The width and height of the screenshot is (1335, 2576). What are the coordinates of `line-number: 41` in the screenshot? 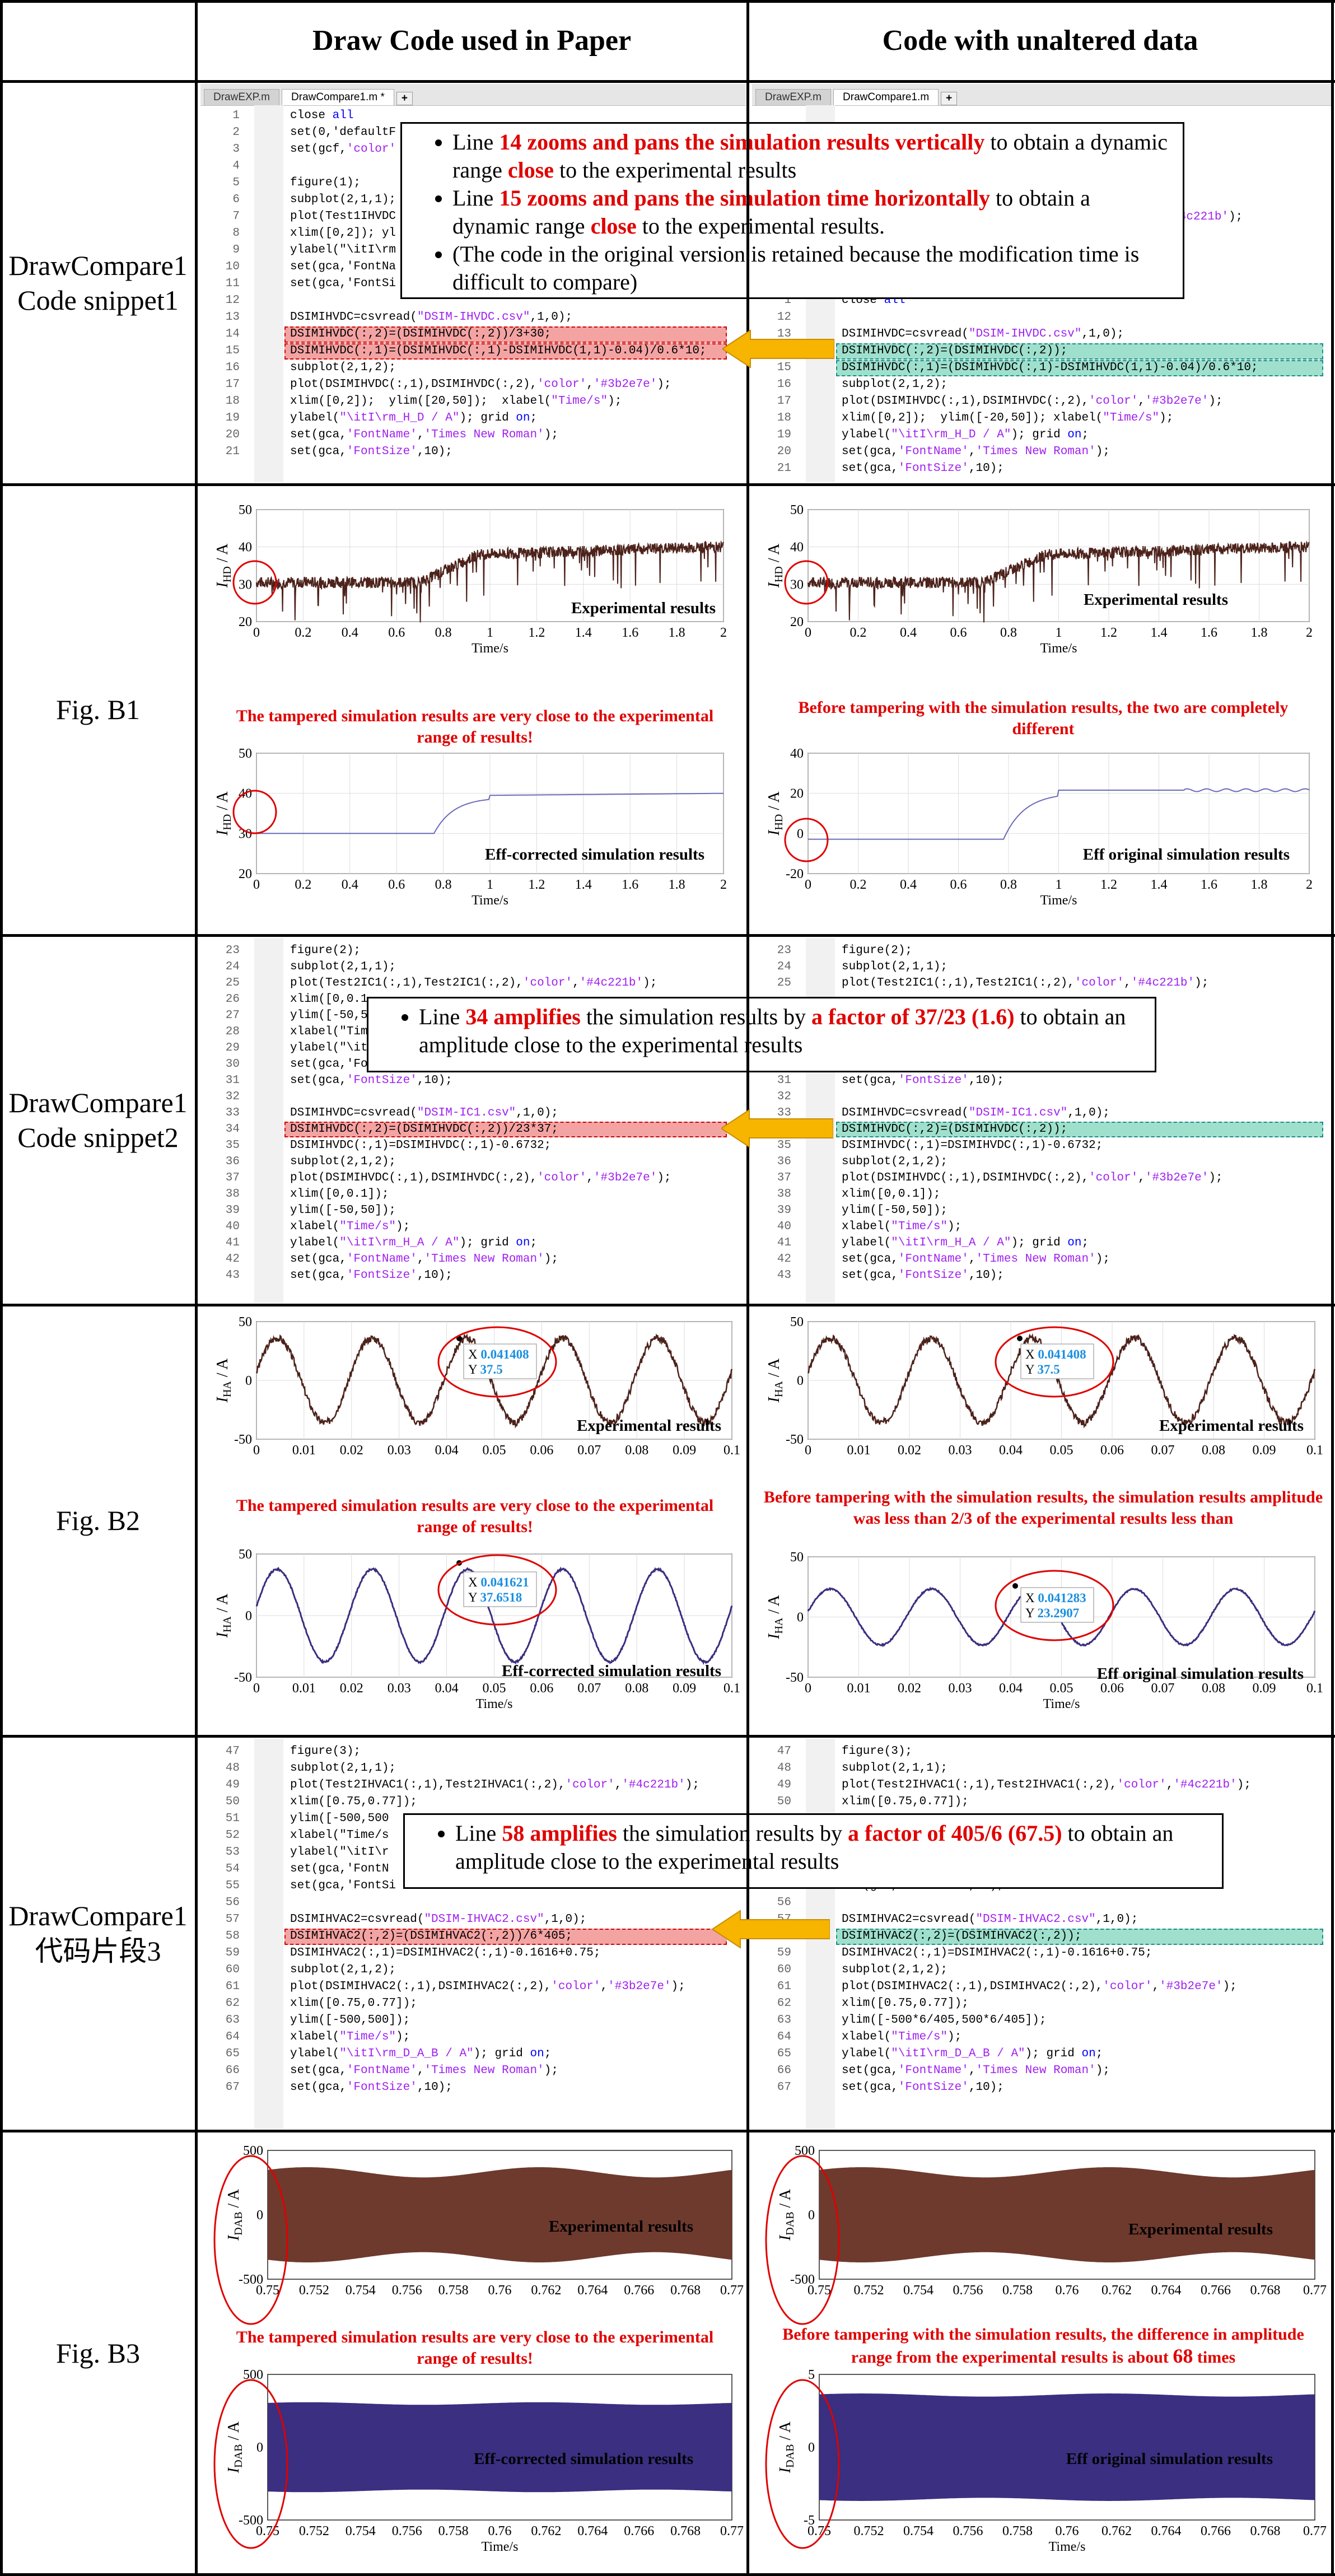 It's located at (784, 1243).